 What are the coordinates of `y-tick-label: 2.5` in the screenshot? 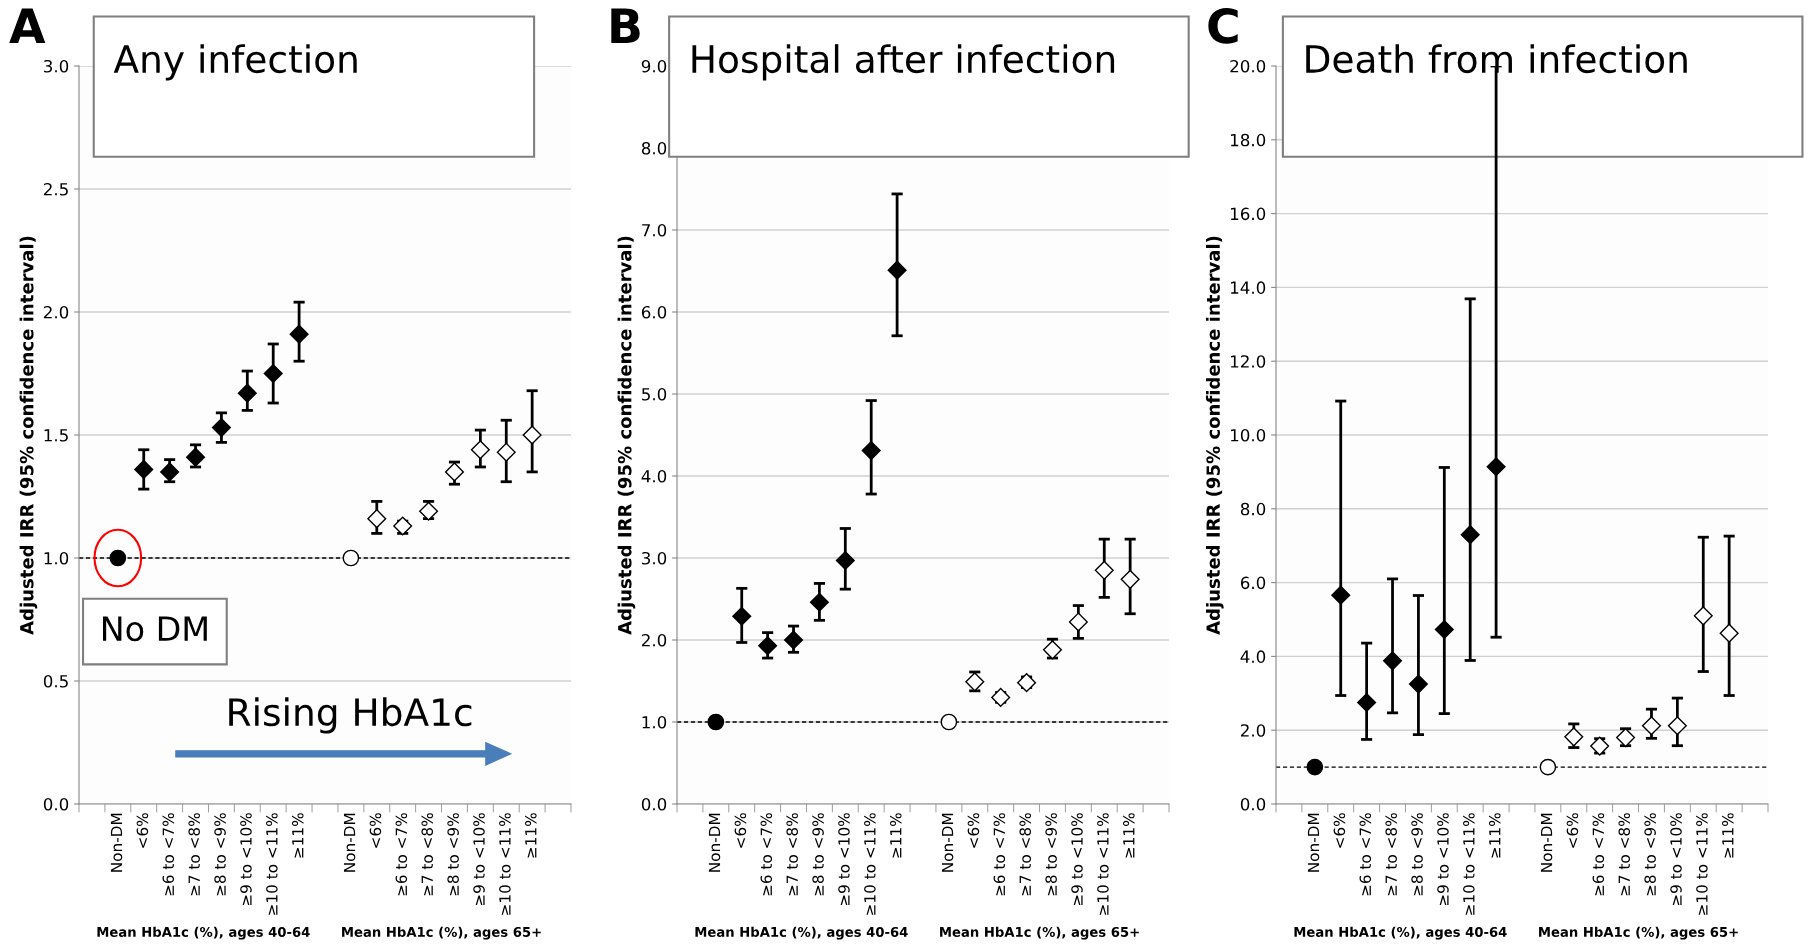 It's located at (55, 189).